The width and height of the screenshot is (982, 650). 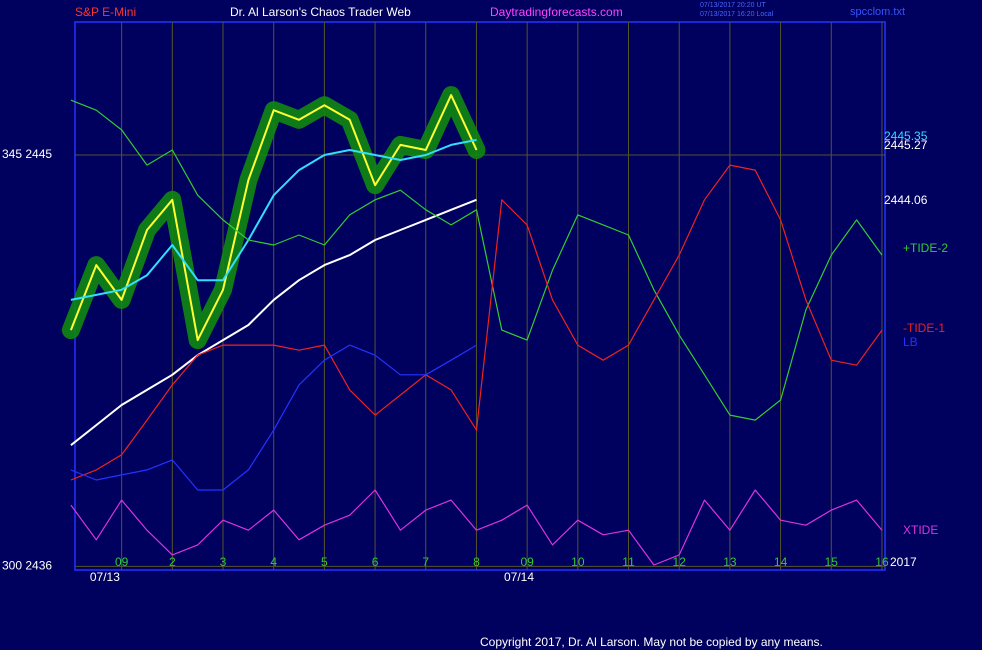 I want to click on series-label: -TIDE-1, so click(x=924, y=328).